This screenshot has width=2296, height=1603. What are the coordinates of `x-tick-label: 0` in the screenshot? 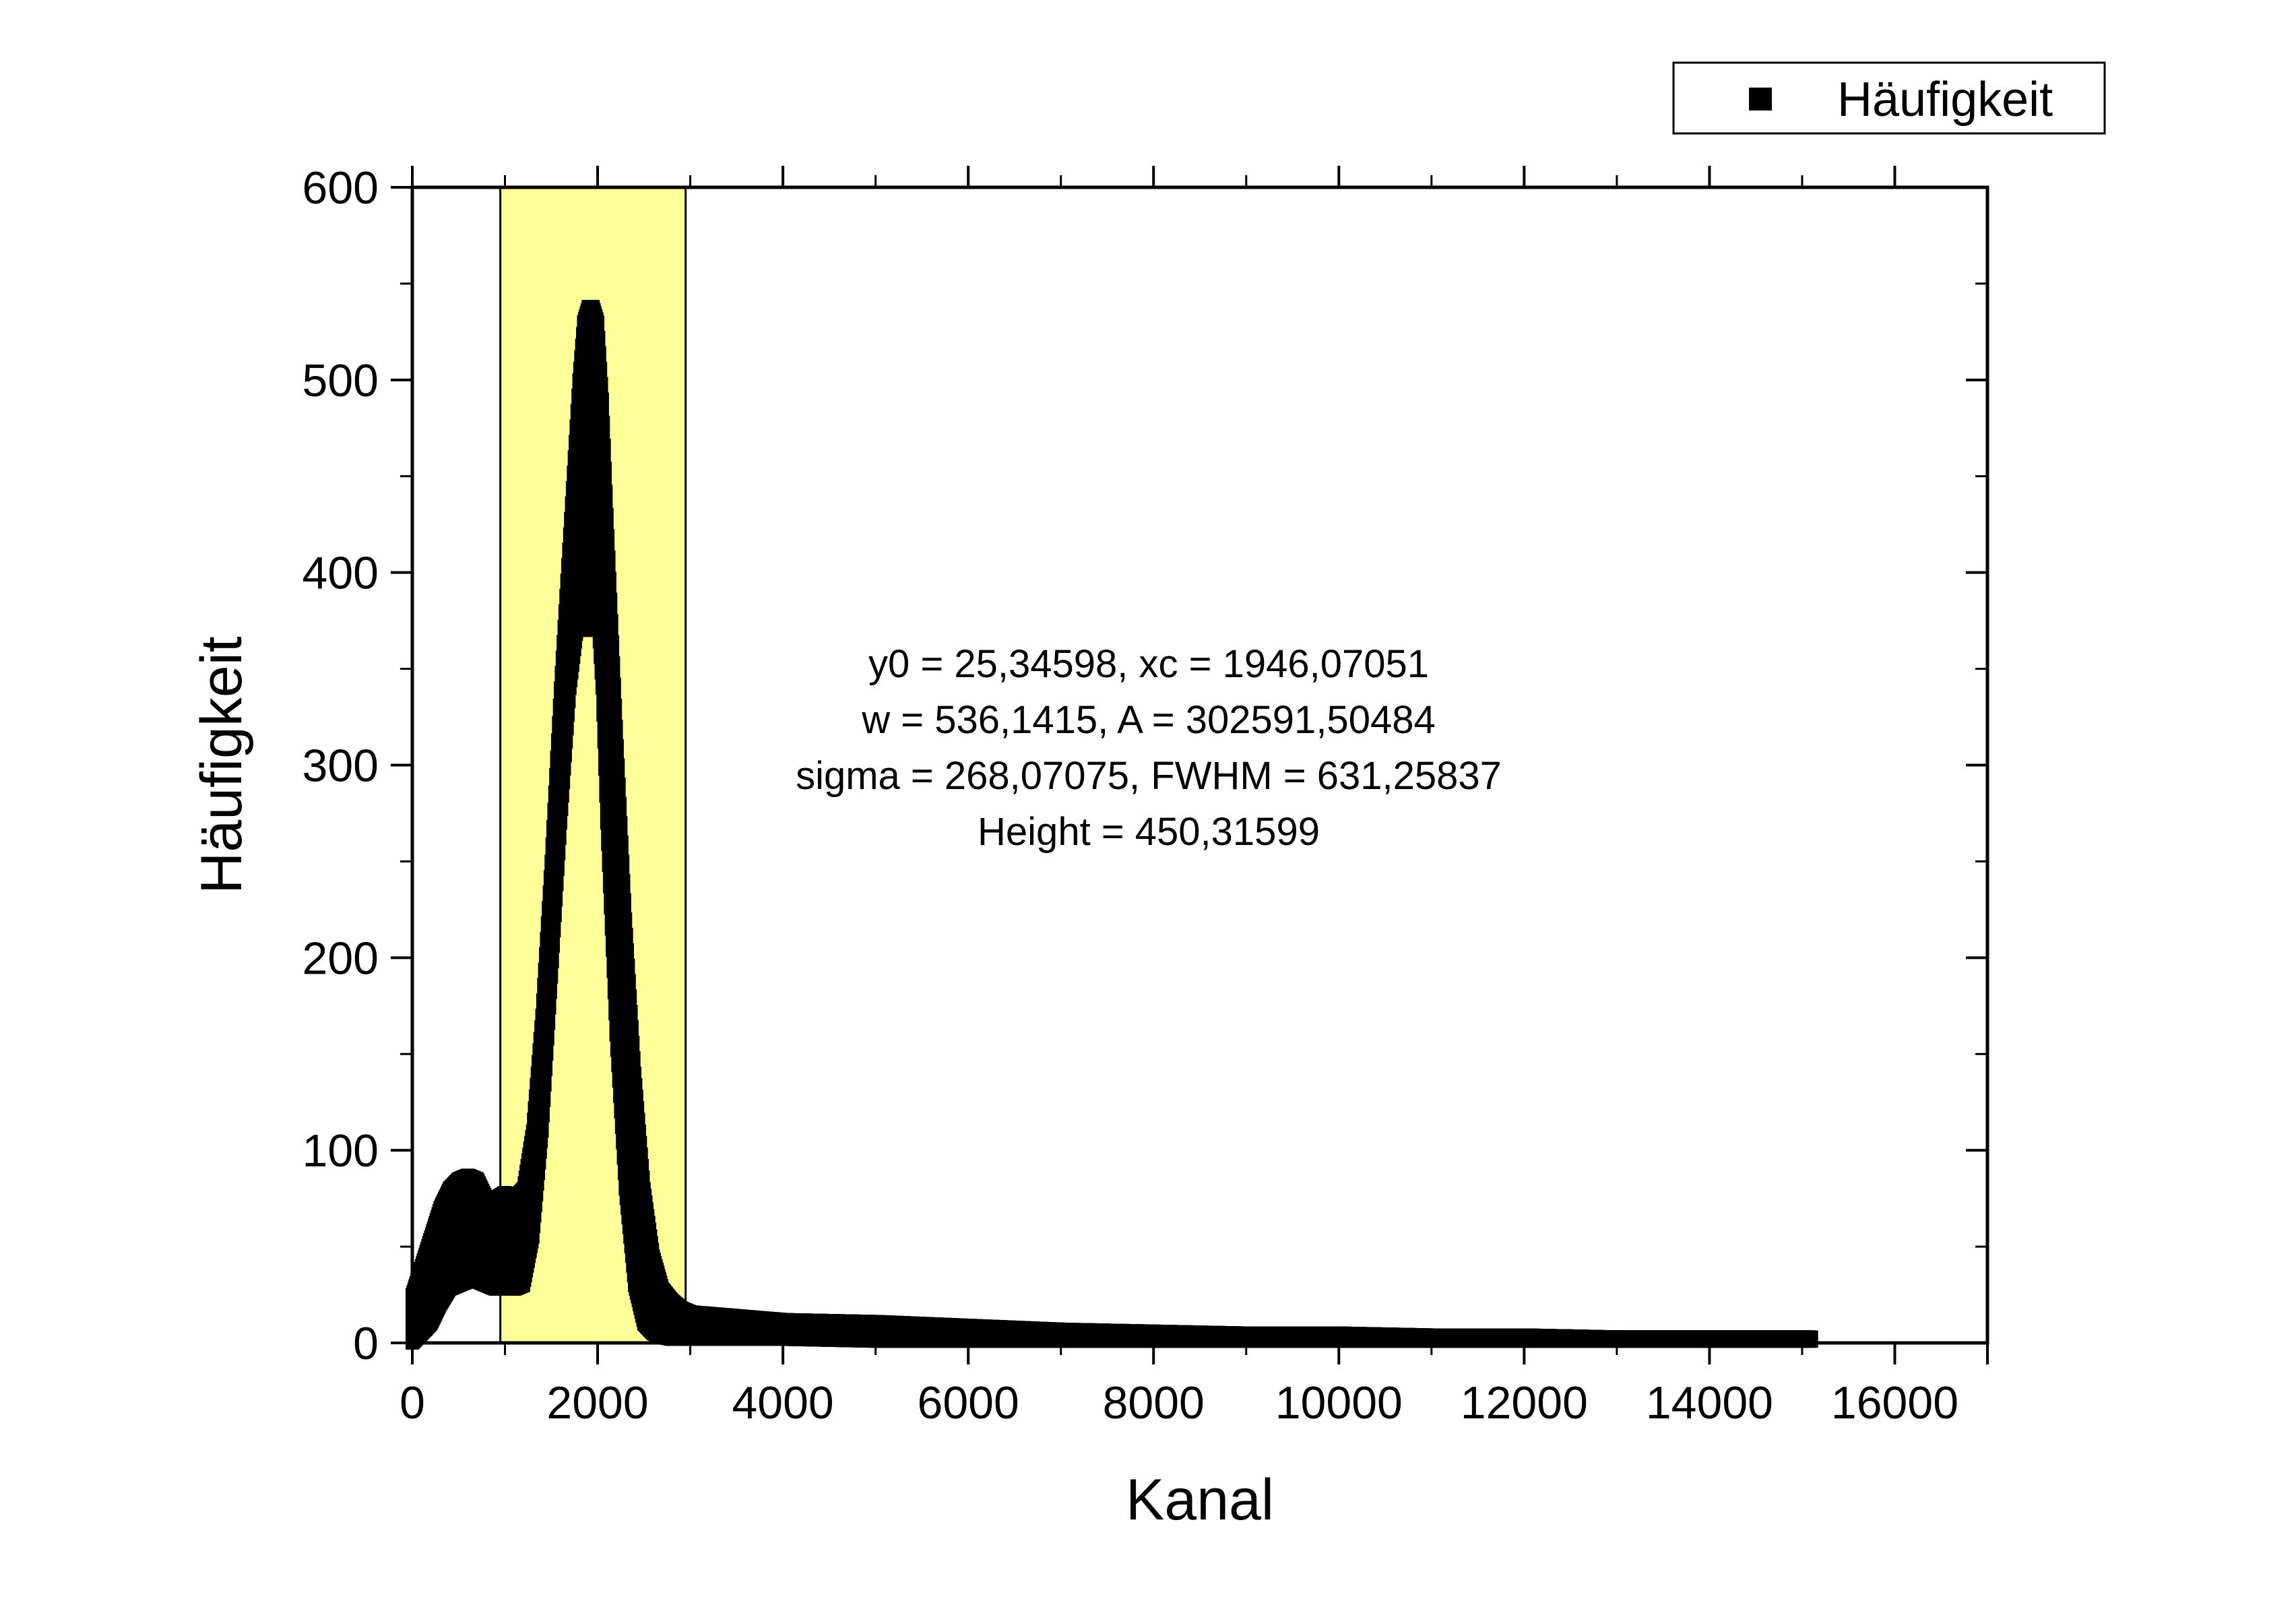 It's located at (412, 1402).